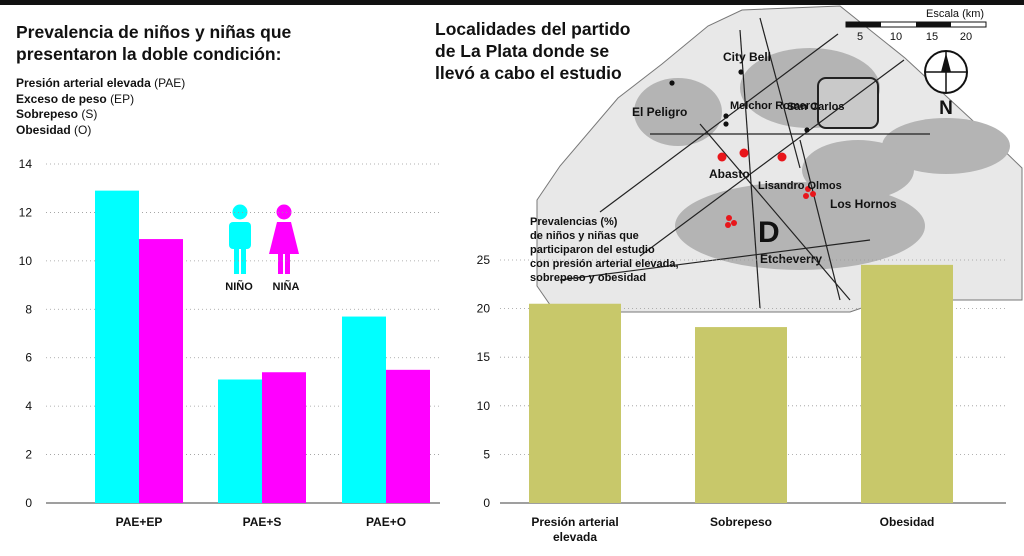 The width and height of the screenshot is (1024, 556). What do you see at coordinates (26, 212) in the screenshot?
I see `left-y-tick-label: 12` at bounding box center [26, 212].